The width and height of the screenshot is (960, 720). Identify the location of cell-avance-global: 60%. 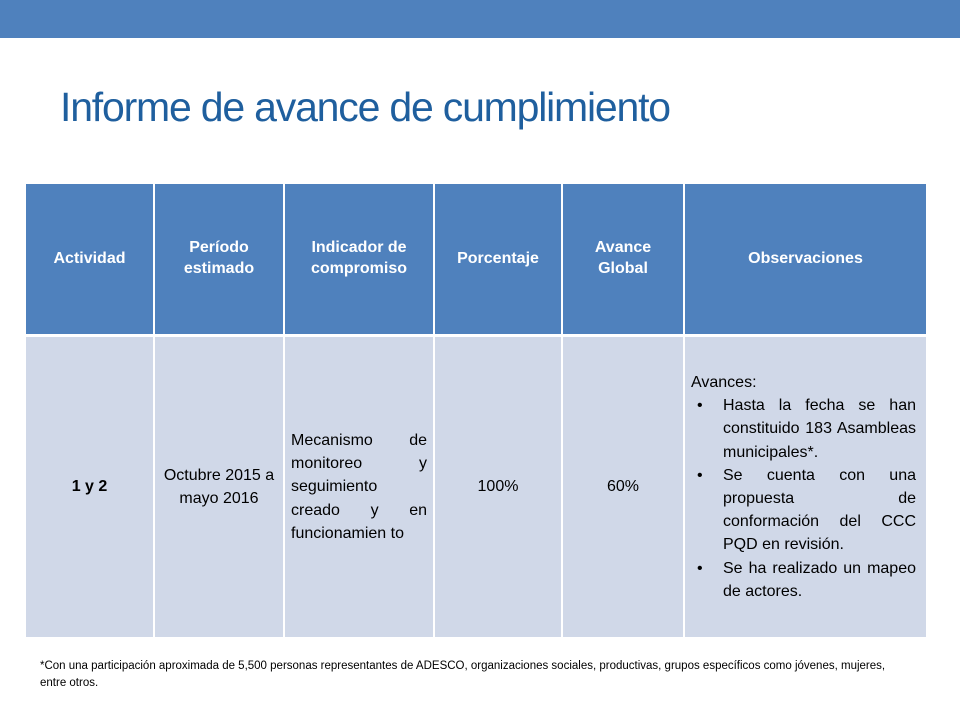
(623, 486).